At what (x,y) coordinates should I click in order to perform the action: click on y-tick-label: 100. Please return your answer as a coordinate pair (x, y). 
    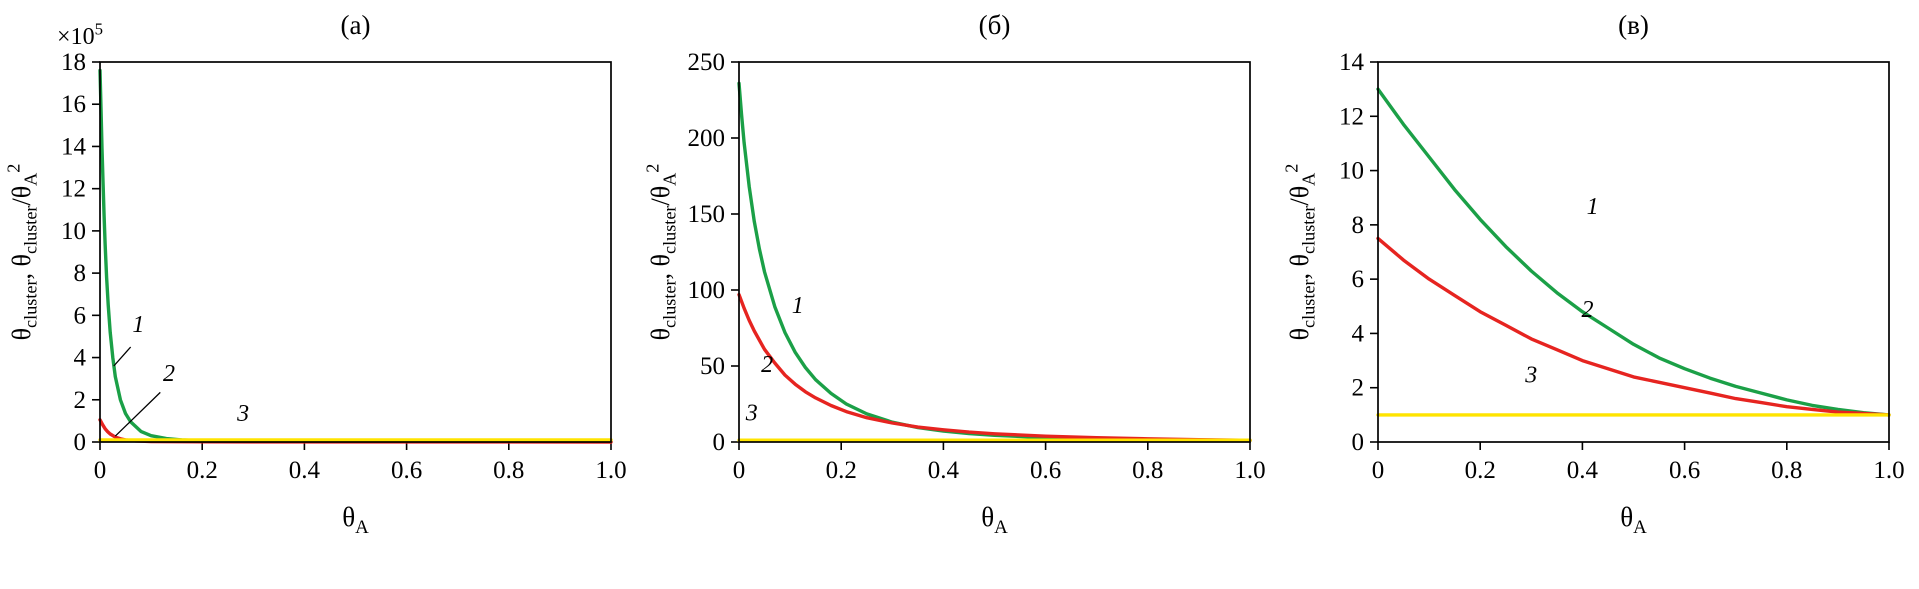
    Looking at the image, I should click on (707, 290).